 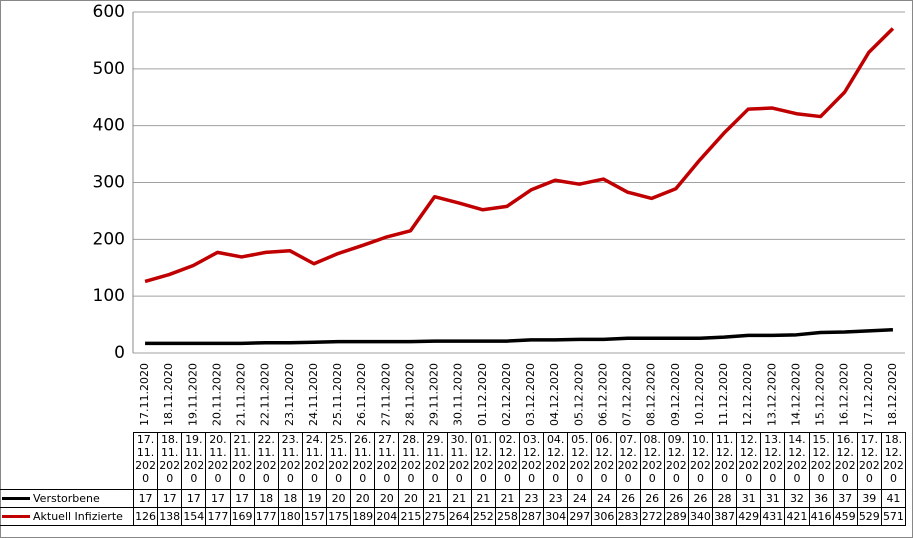 What do you see at coordinates (170, 461) in the screenshot?
I see `table-header: 18.11.2020` at bounding box center [170, 461].